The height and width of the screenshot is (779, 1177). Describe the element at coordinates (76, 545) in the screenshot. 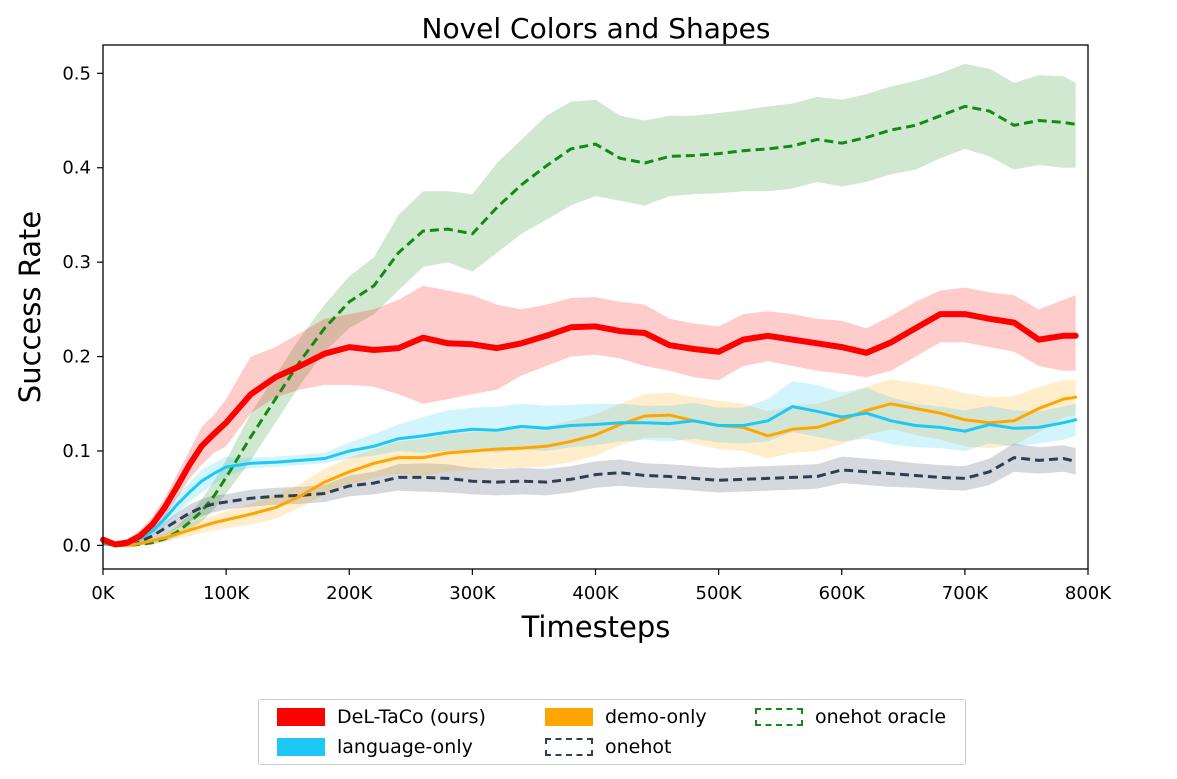

I see `y-tick-label: 0.0` at that location.